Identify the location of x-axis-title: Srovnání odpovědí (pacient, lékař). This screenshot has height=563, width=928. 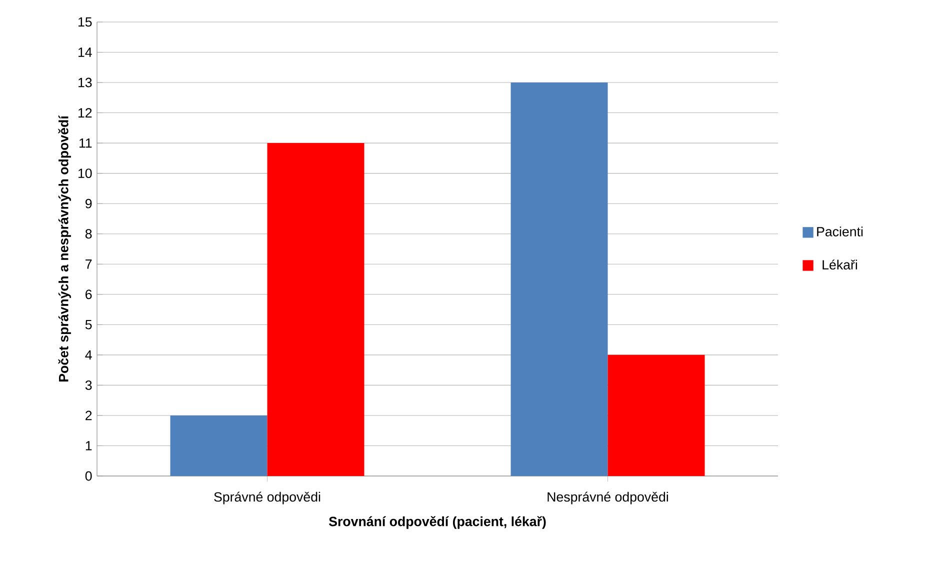
(437, 522).